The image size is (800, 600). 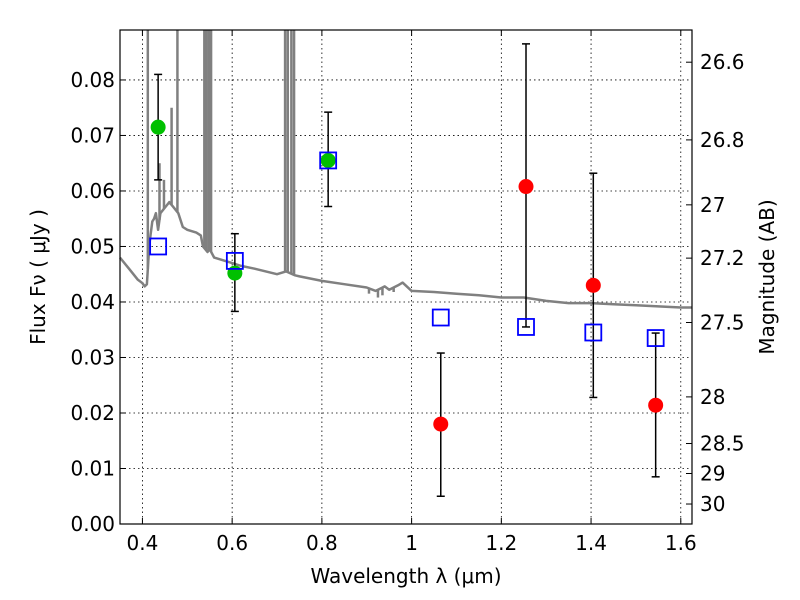 What do you see at coordinates (712, 205) in the screenshot?
I see `right-tick-label: 27` at bounding box center [712, 205].